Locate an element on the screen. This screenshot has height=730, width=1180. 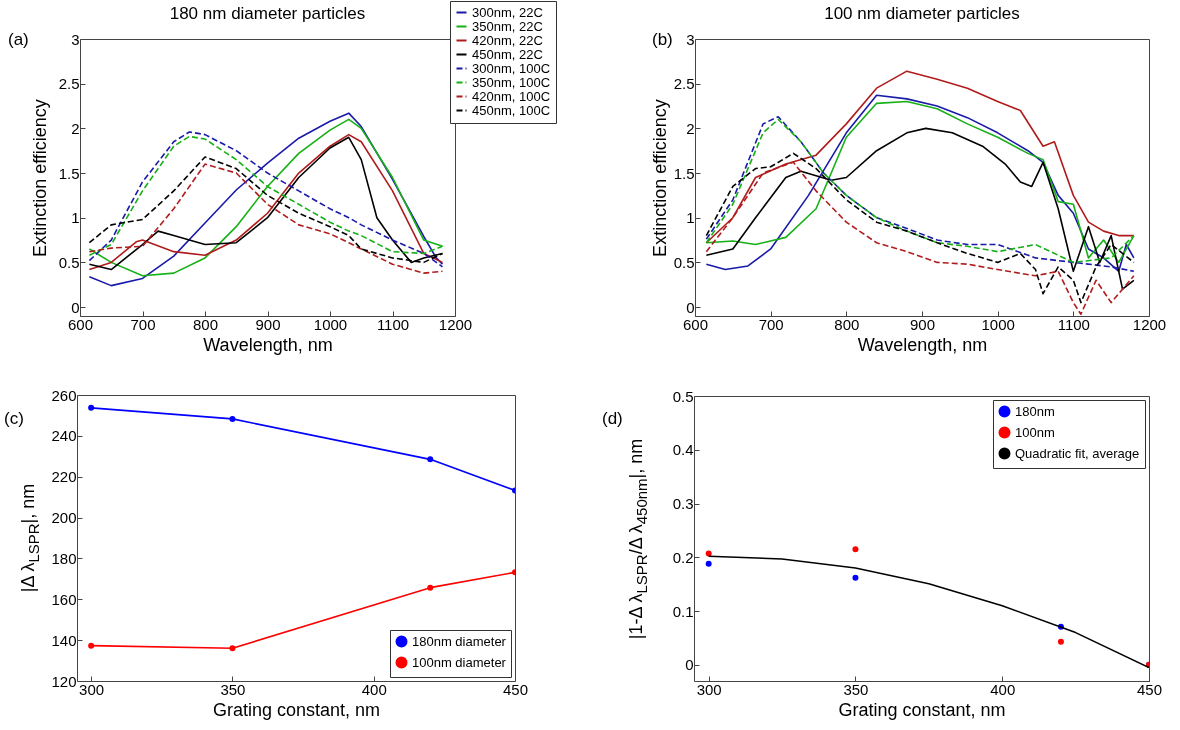
legend-label: 300nm, 22C is located at coordinates (507, 12).